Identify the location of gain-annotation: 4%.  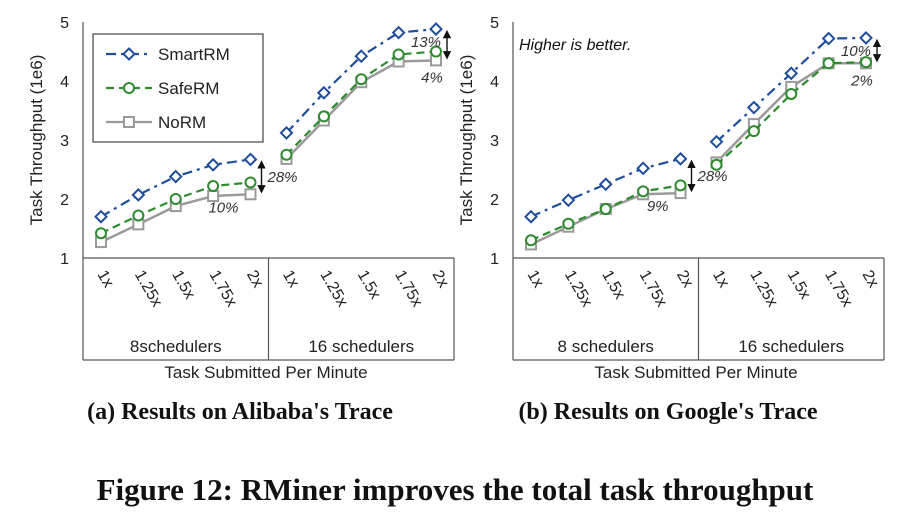
(432, 77).